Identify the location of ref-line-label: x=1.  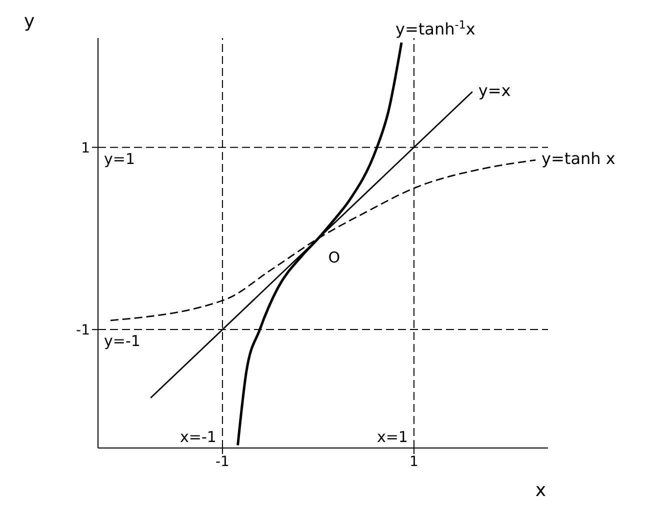
(392, 437).